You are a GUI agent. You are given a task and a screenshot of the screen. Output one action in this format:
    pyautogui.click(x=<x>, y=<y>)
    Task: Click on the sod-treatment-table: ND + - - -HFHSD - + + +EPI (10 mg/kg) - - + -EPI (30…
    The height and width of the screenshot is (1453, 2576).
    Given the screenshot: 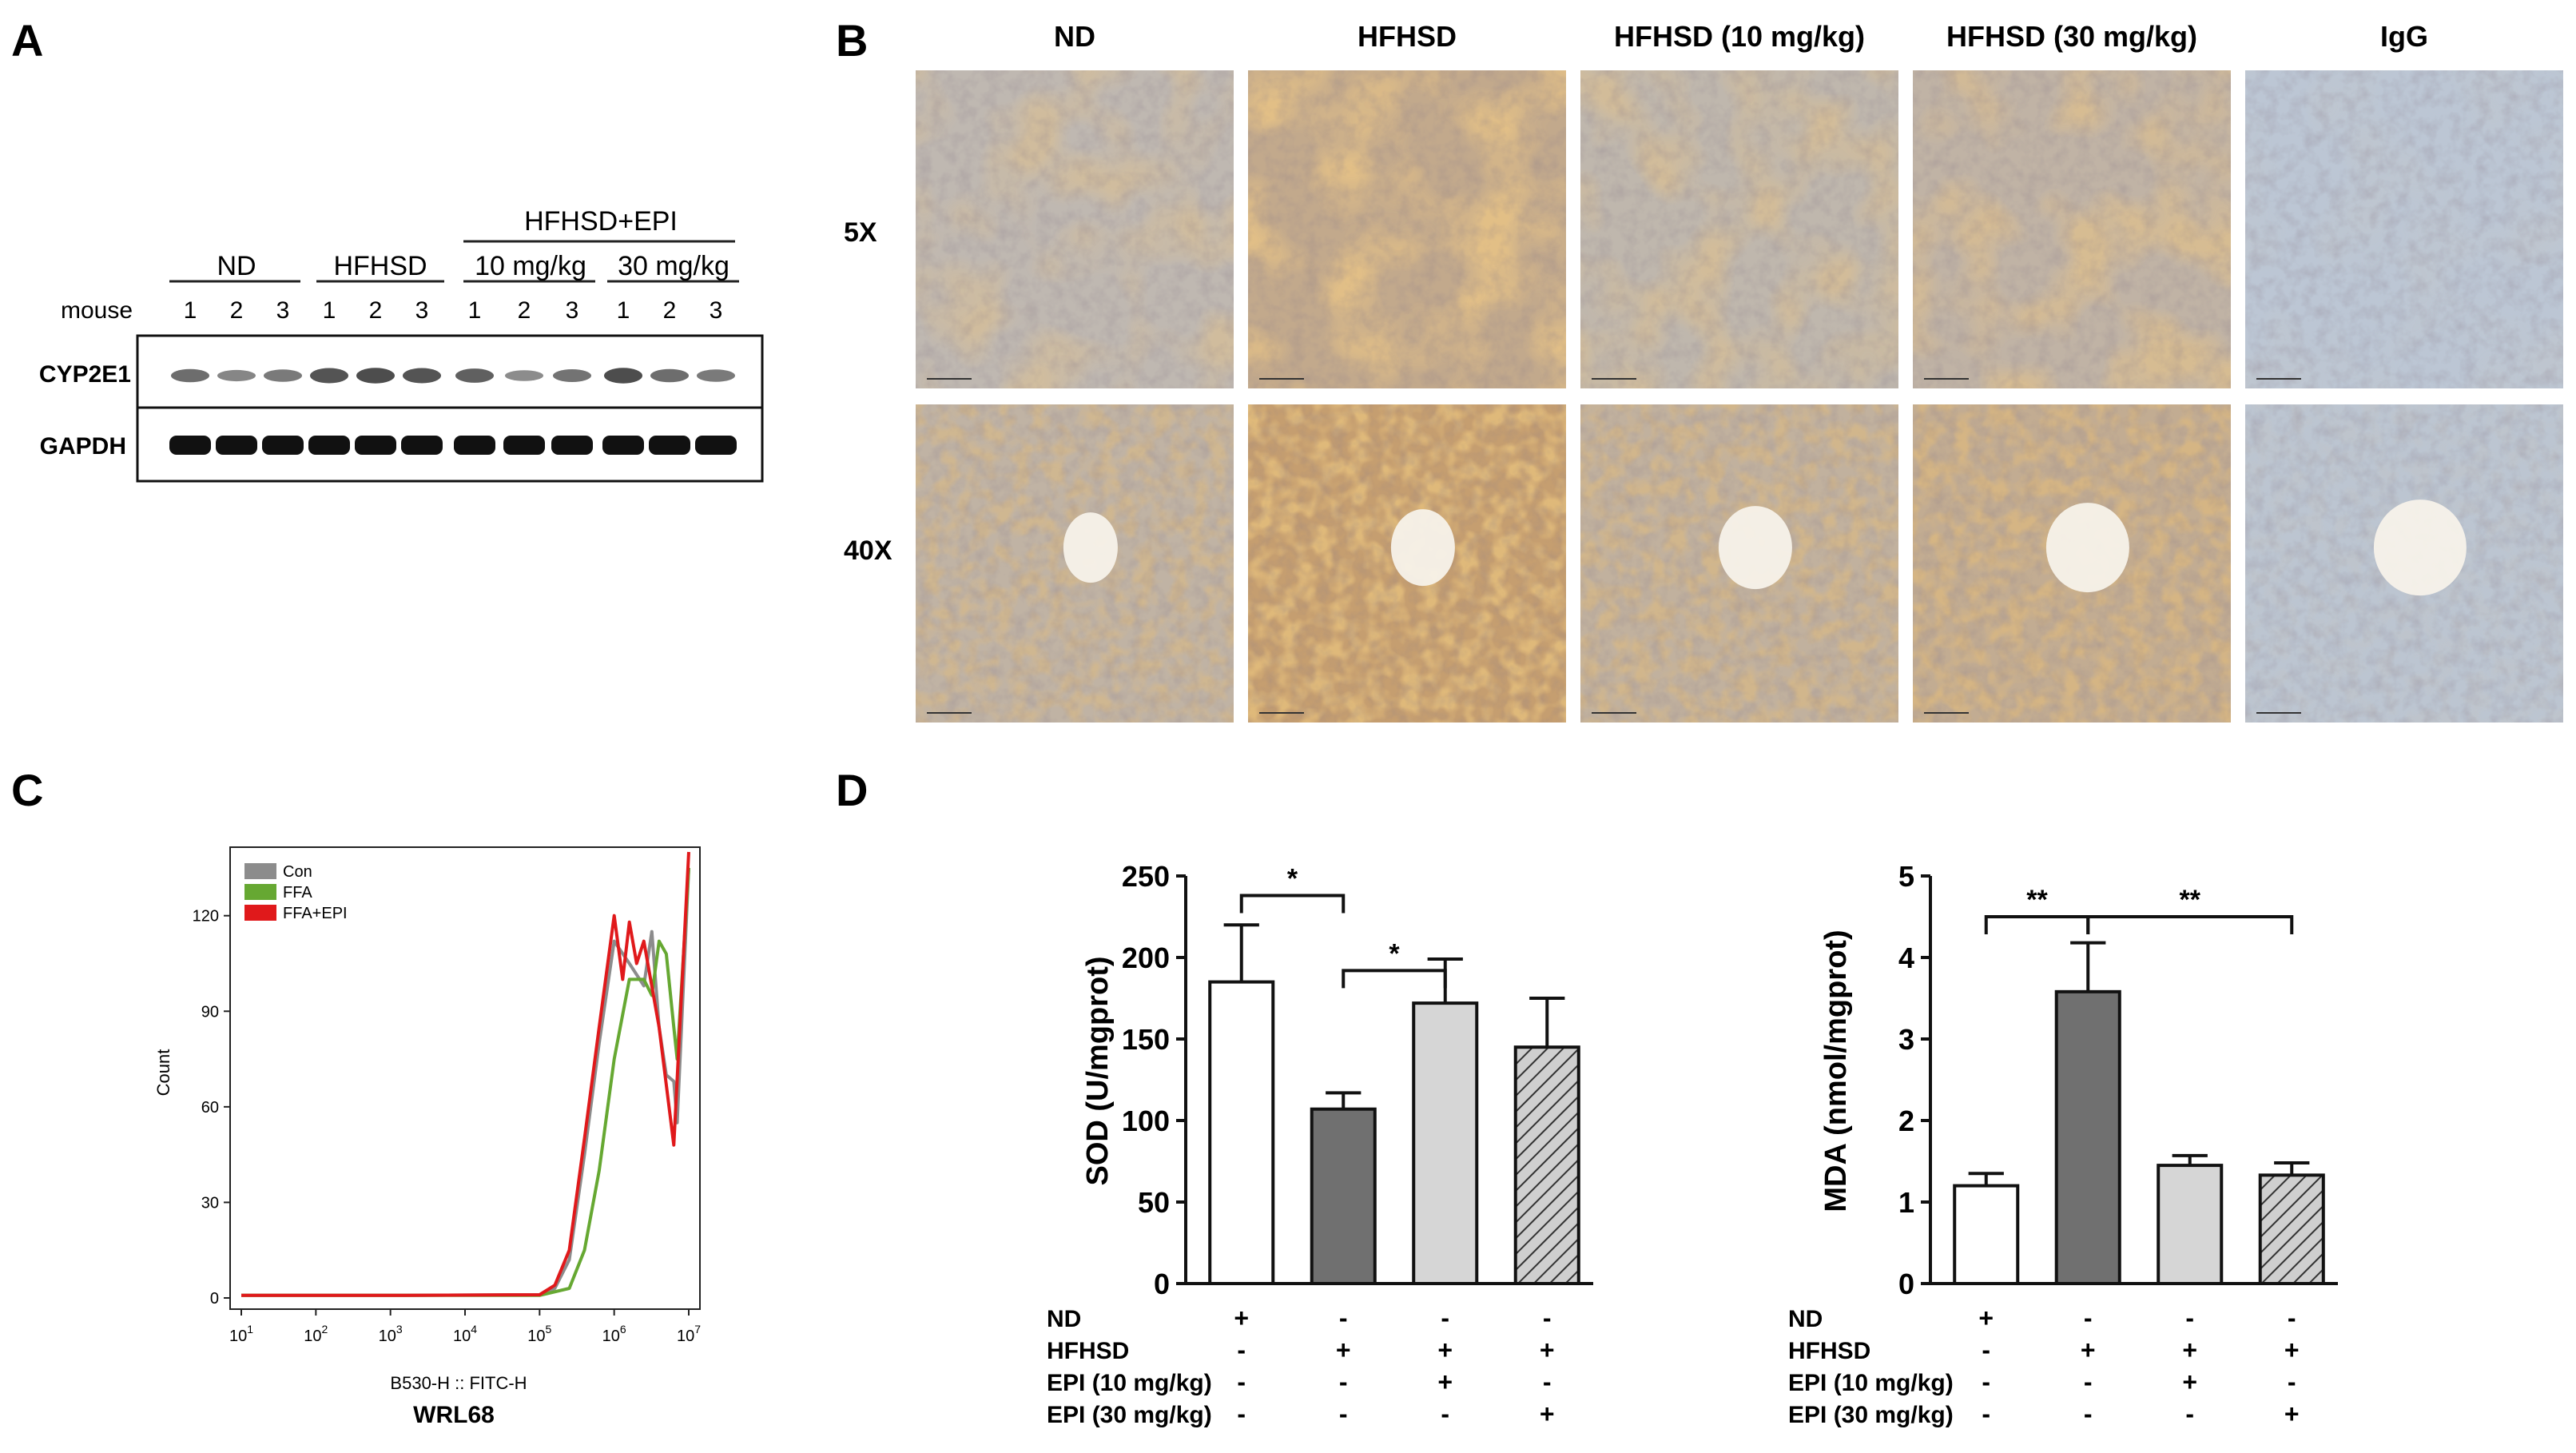 What is the action you would take?
    pyautogui.click(x=1301, y=1366)
    